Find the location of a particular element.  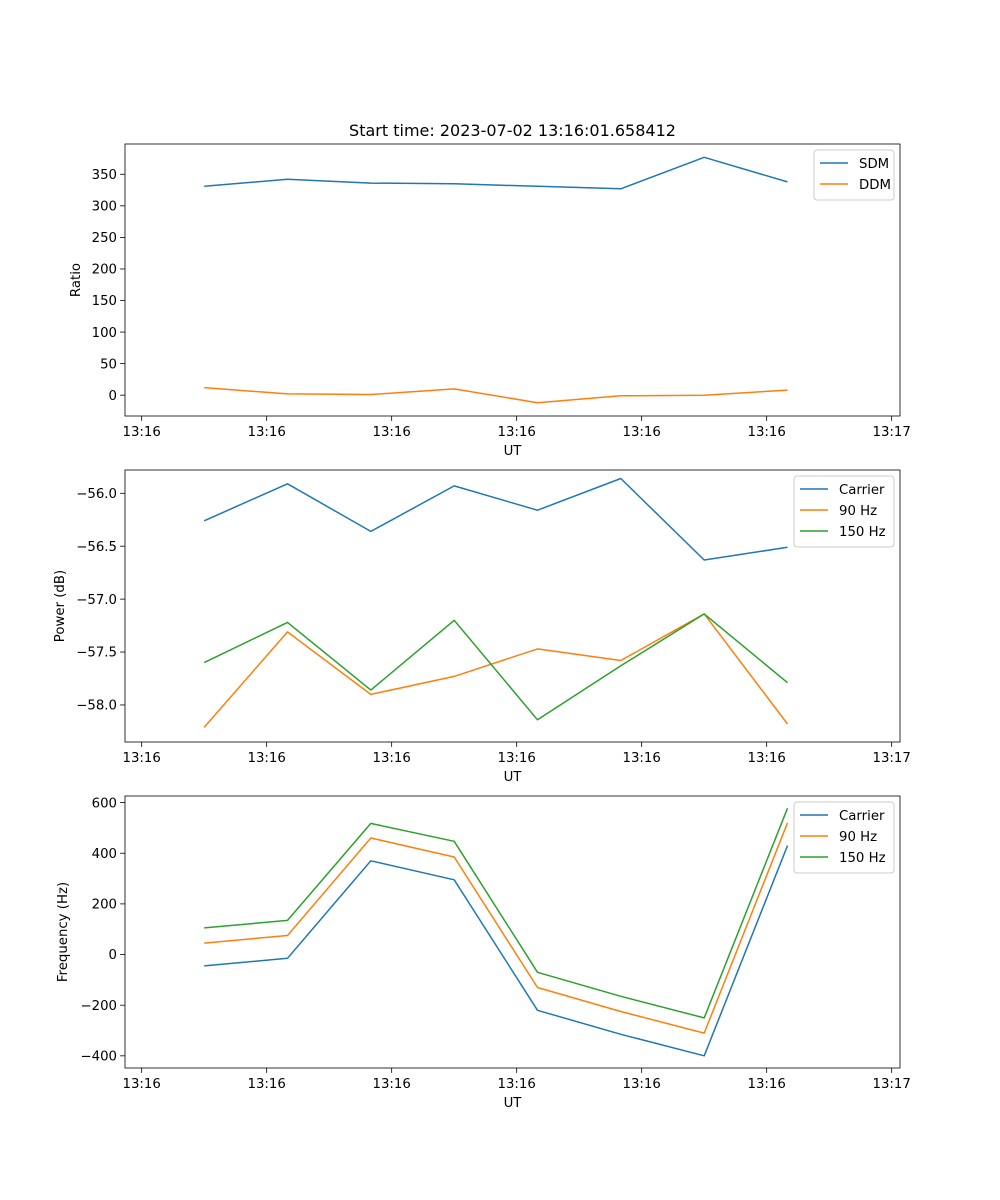

y-tick-label: 600 is located at coordinates (104, 803).